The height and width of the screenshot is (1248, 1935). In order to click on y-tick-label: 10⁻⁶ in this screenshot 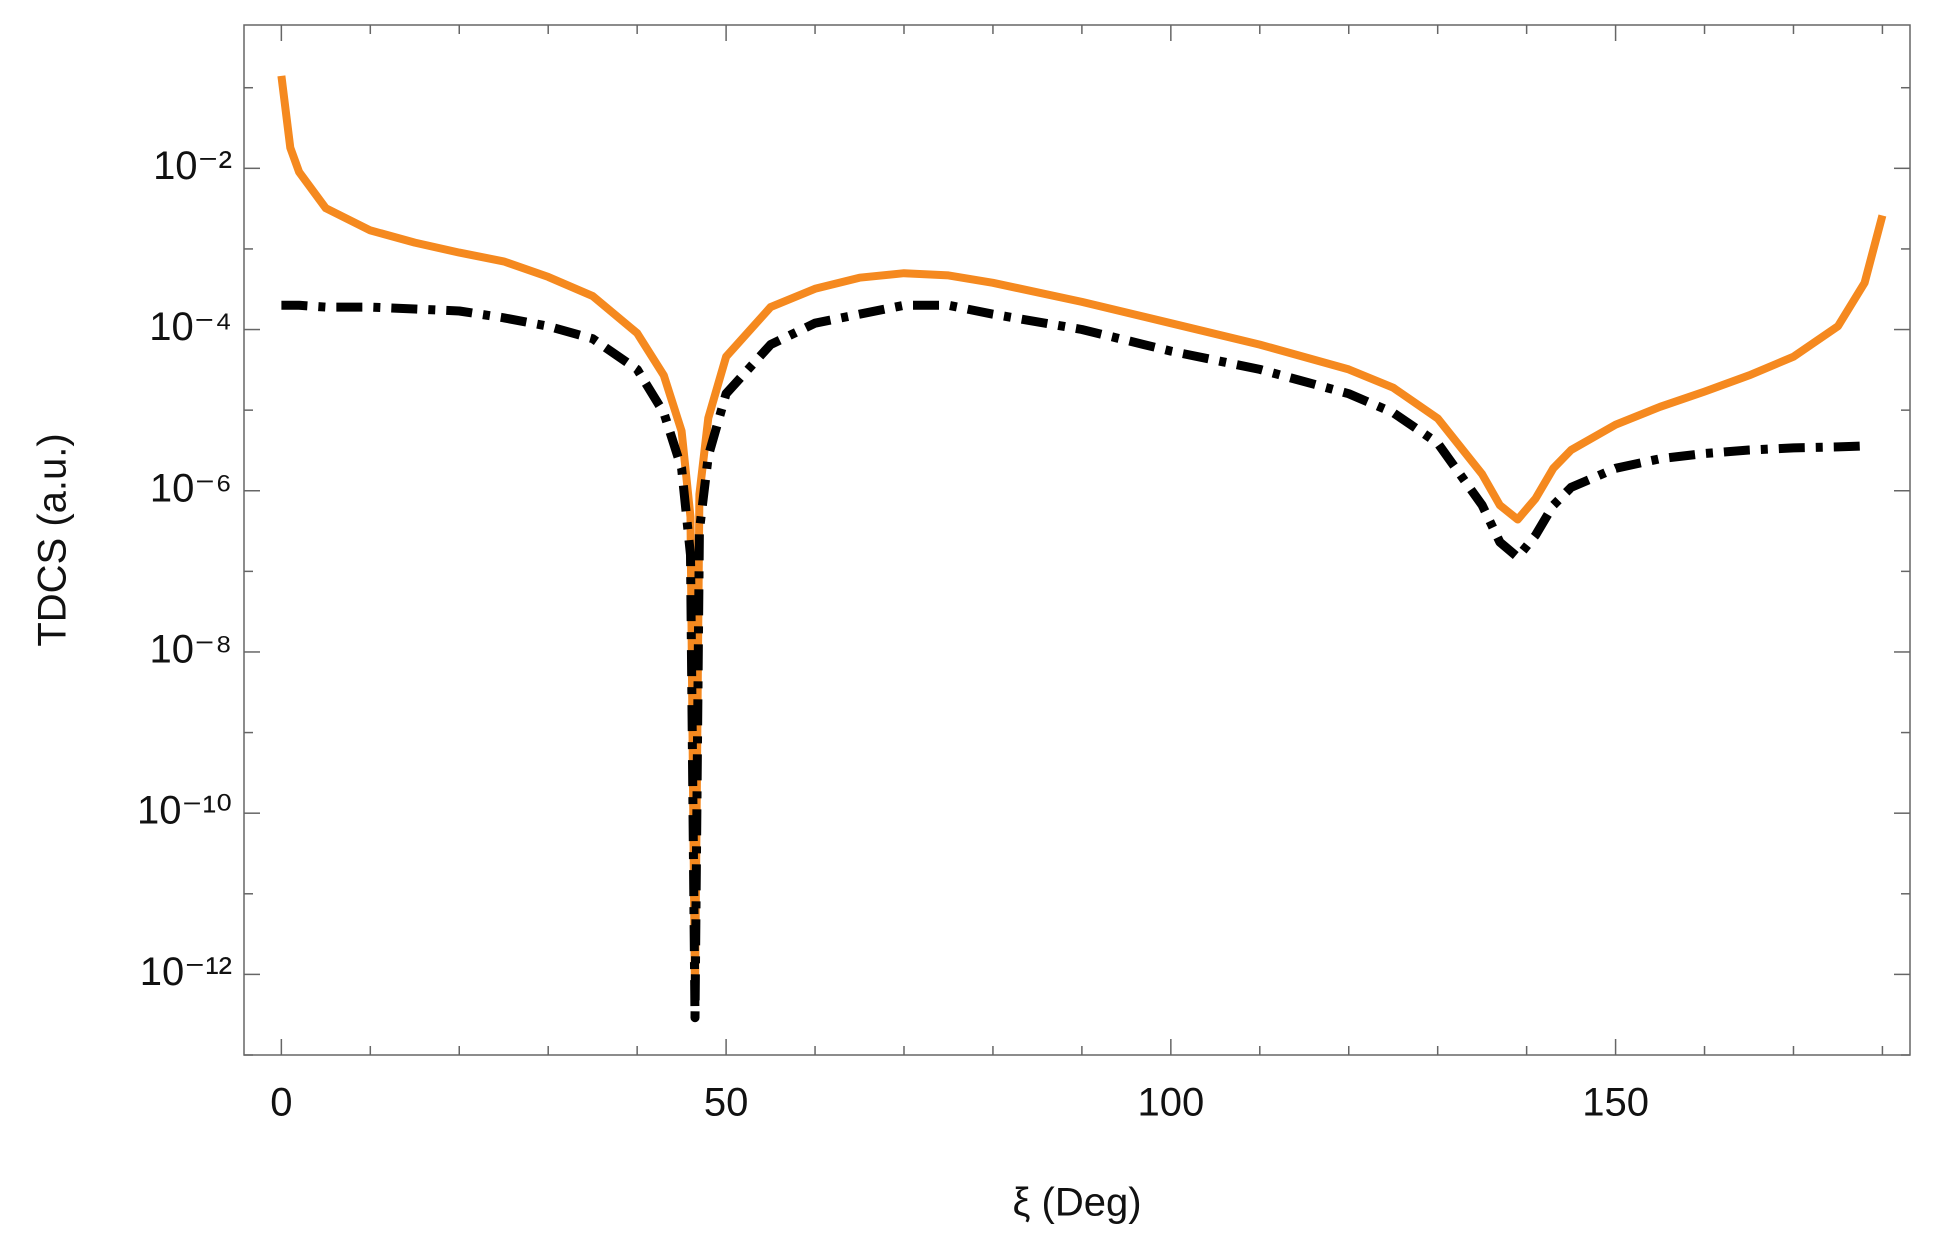, I will do `click(191, 488)`.